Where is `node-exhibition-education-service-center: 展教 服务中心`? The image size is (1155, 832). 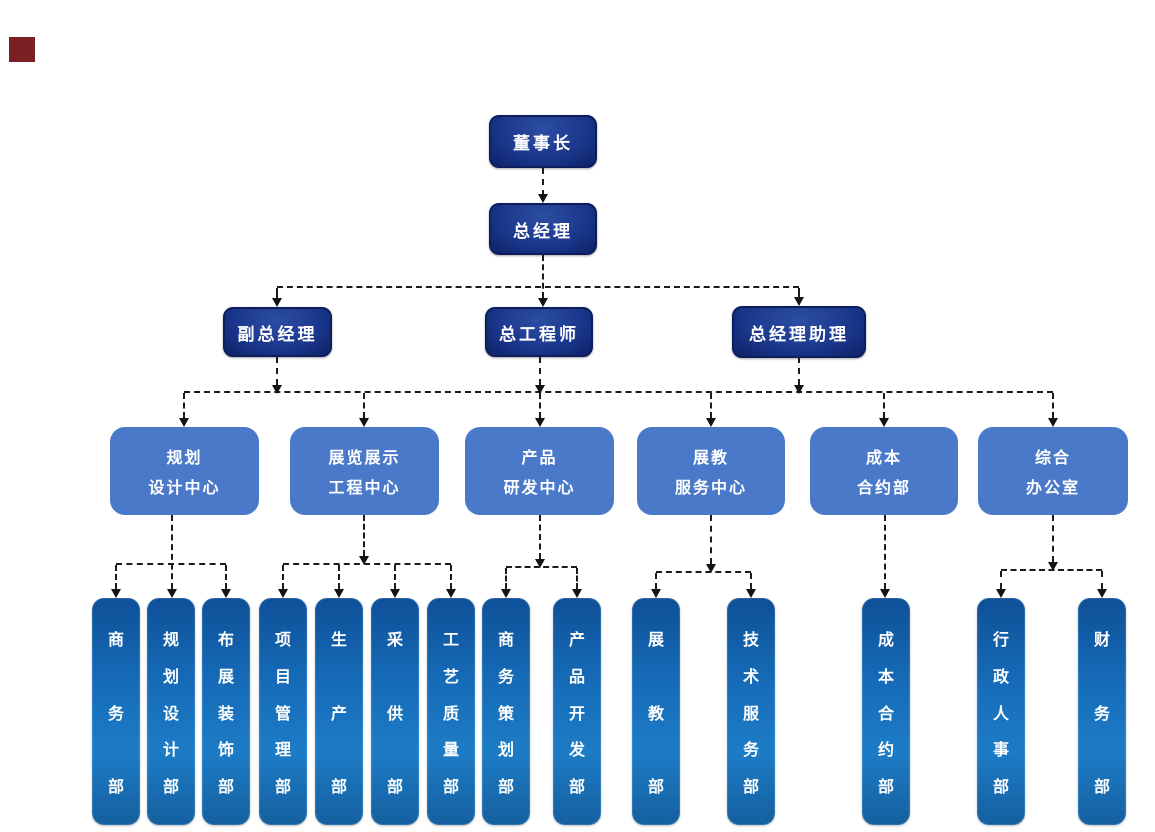
node-exhibition-education-service-center: 展教 服务中心 is located at coordinates (711, 471).